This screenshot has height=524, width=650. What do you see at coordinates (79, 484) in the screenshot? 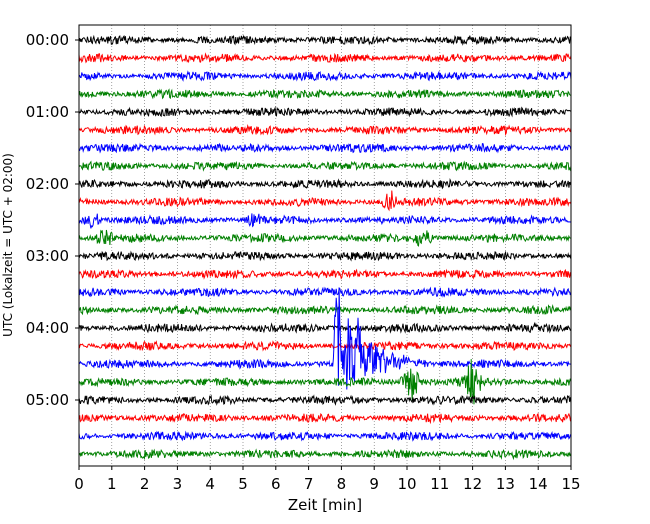
I see `x-tick-label: 0` at bounding box center [79, 484].